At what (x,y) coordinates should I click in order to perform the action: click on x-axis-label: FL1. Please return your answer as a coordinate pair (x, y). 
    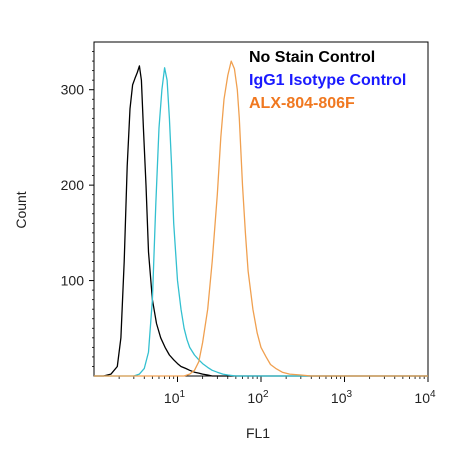
    Looking at the image, I should click on (258, 433).